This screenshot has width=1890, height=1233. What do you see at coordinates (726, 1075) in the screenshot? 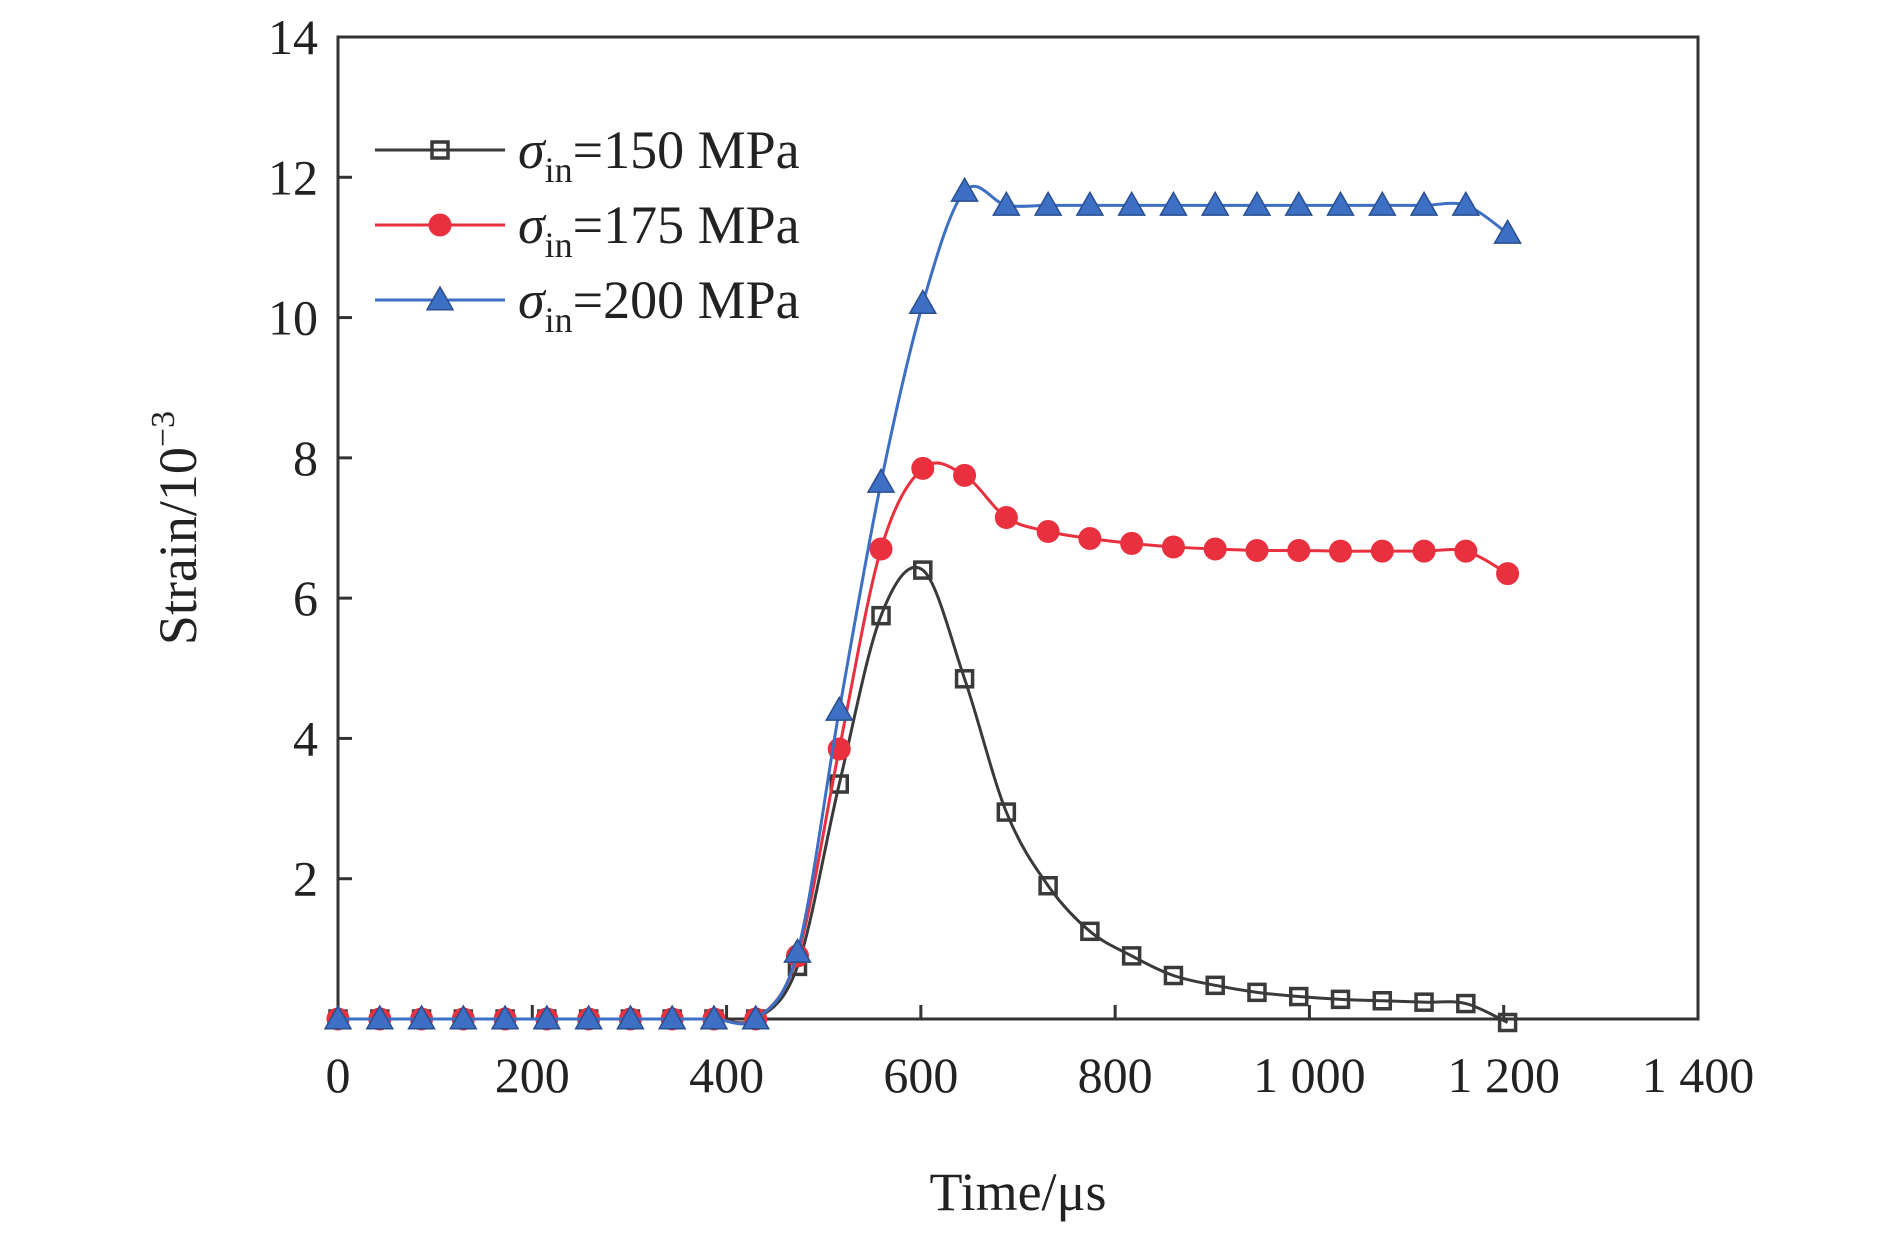
I see `x-tick-label: 400` at bounding box center [726, 1075].